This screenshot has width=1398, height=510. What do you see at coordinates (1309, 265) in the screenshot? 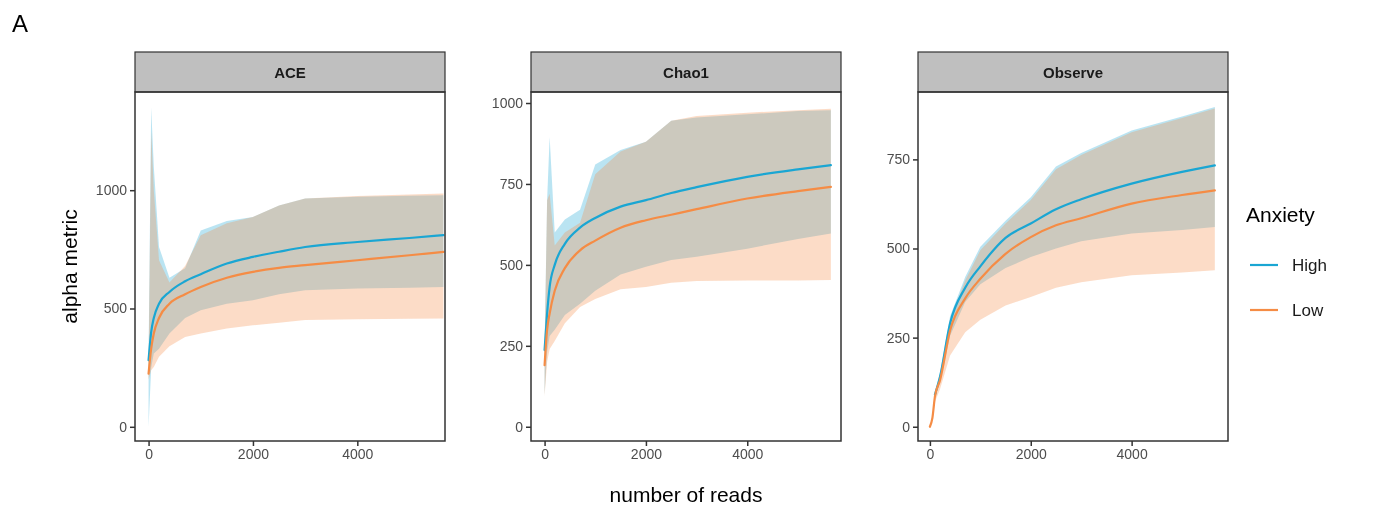
I see `legend-label: High` at bounding box center [1309, 265].